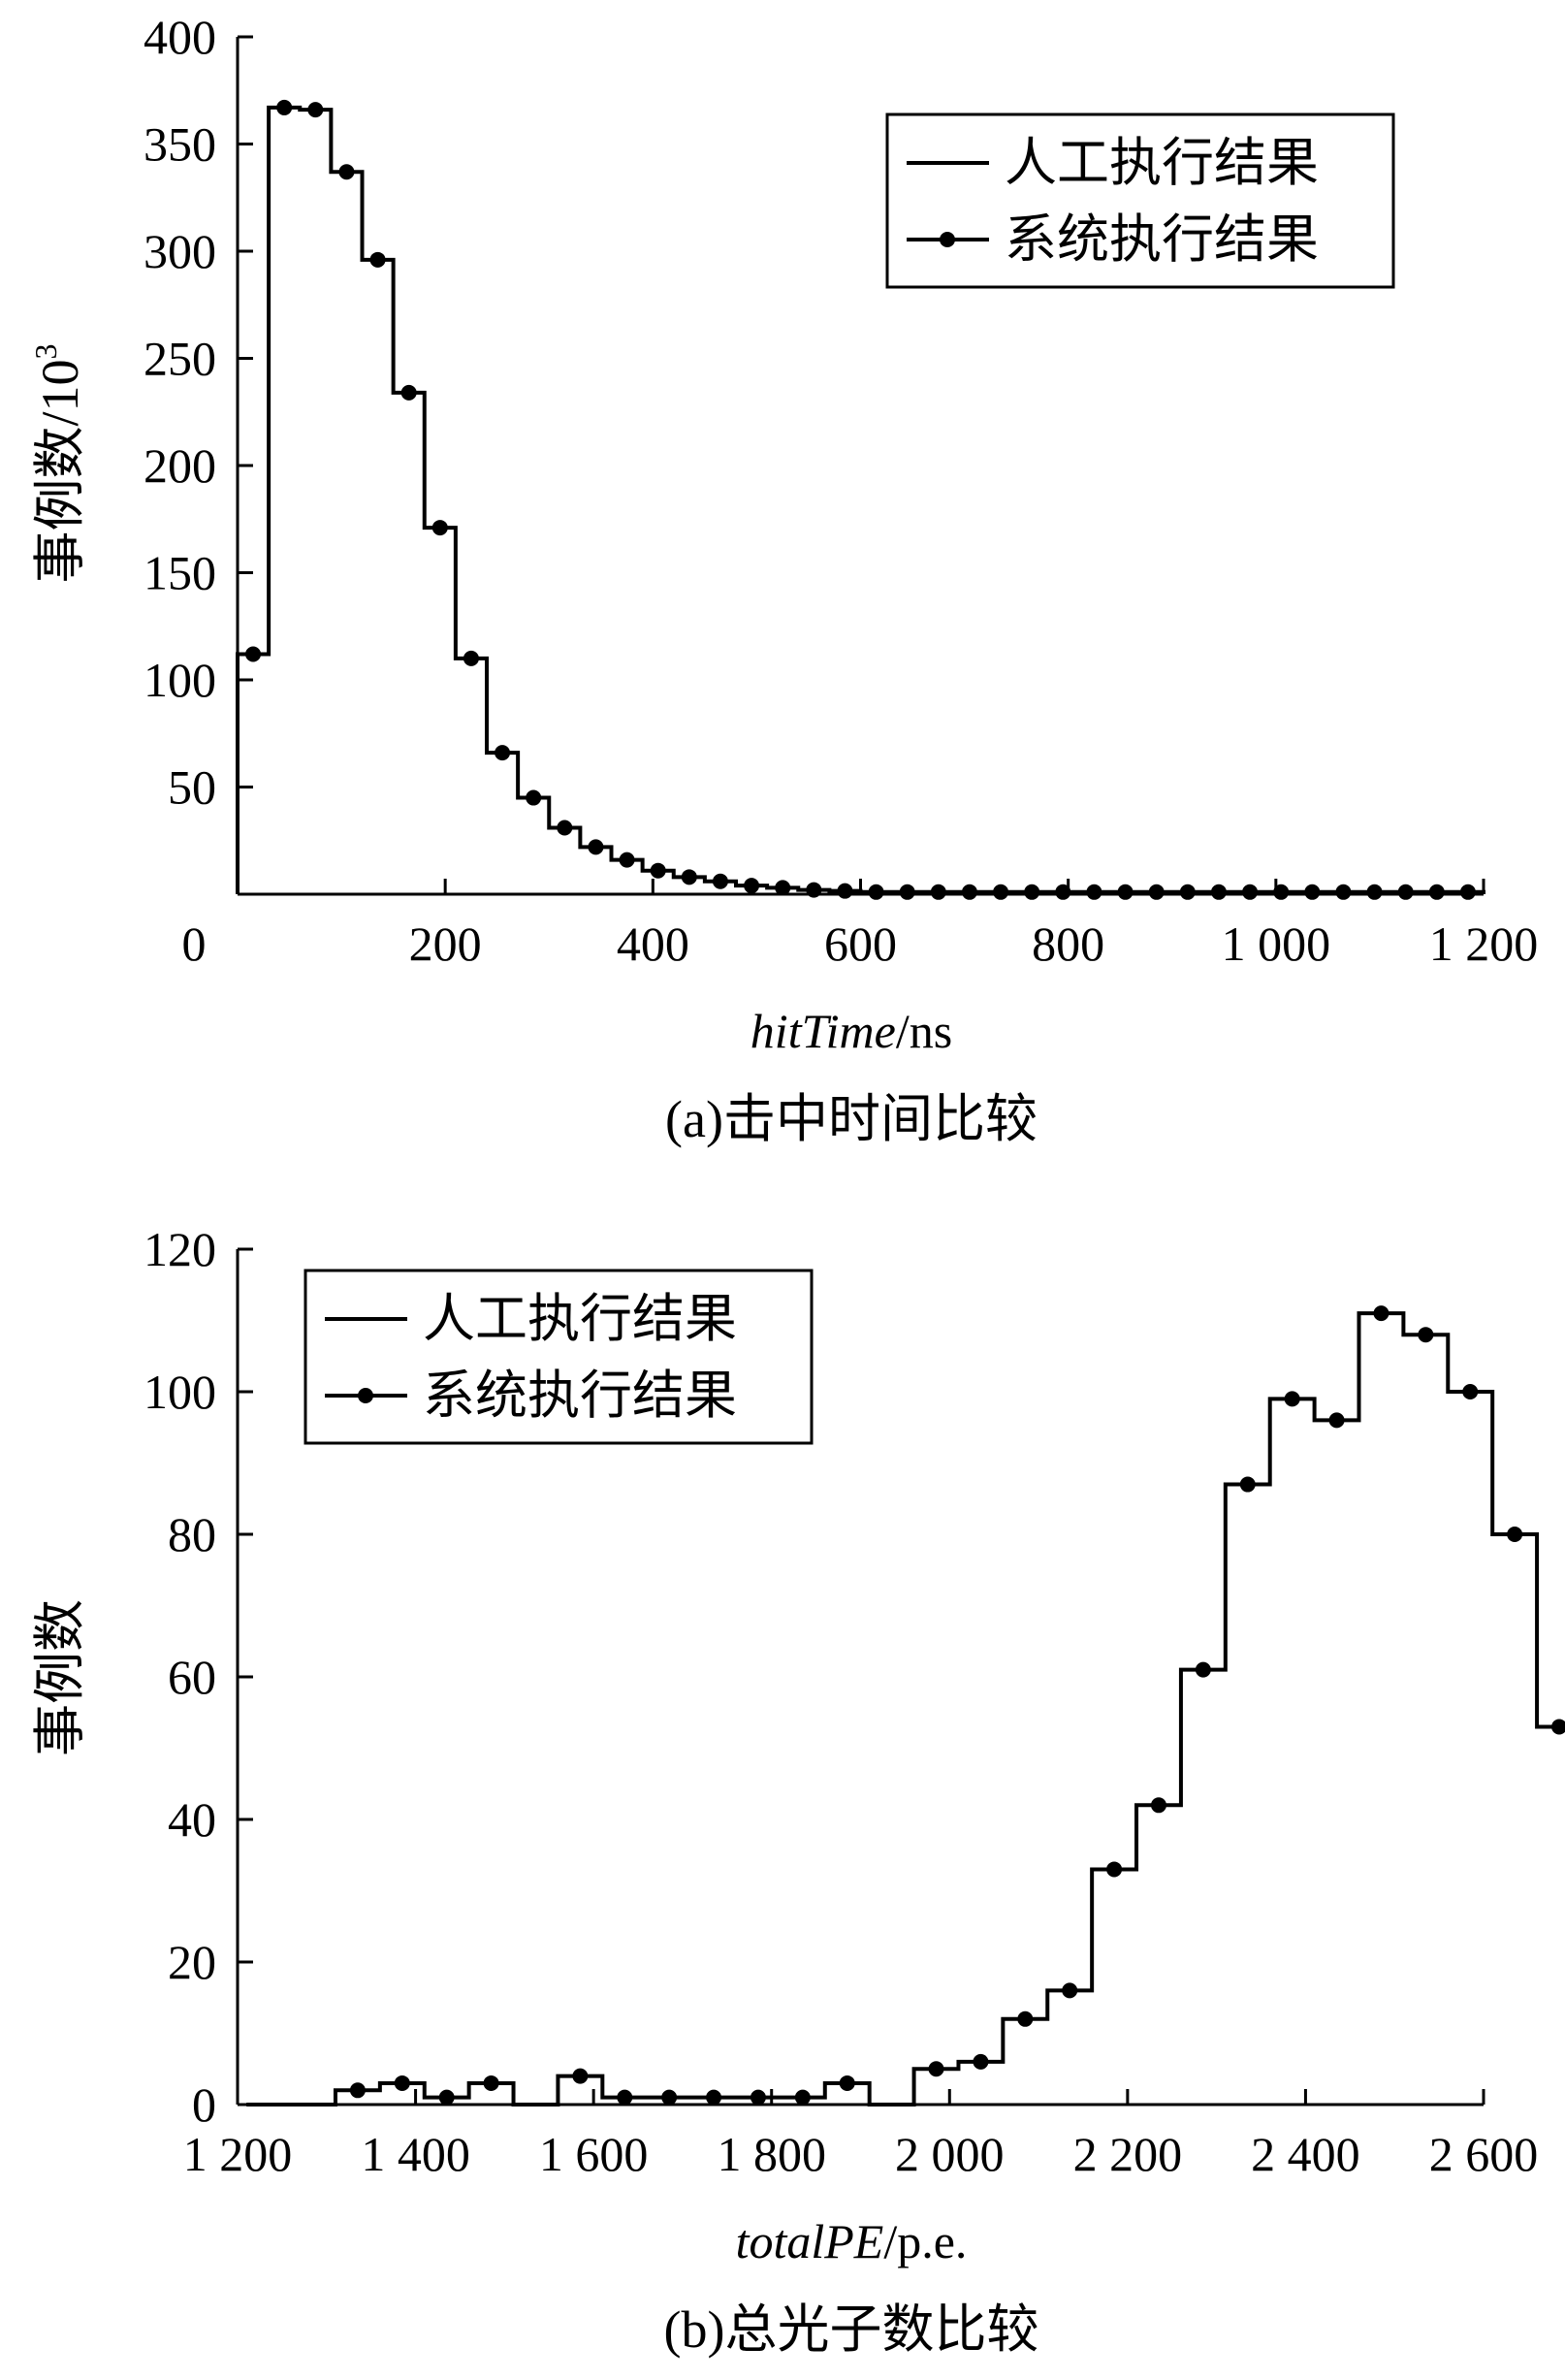 The width and height of the screenshot is (1565, 2380). What do you see at coordinates (192, 787) in the screenshot?
I see `y-tick-label: 50` at bounding box center [192, 787].